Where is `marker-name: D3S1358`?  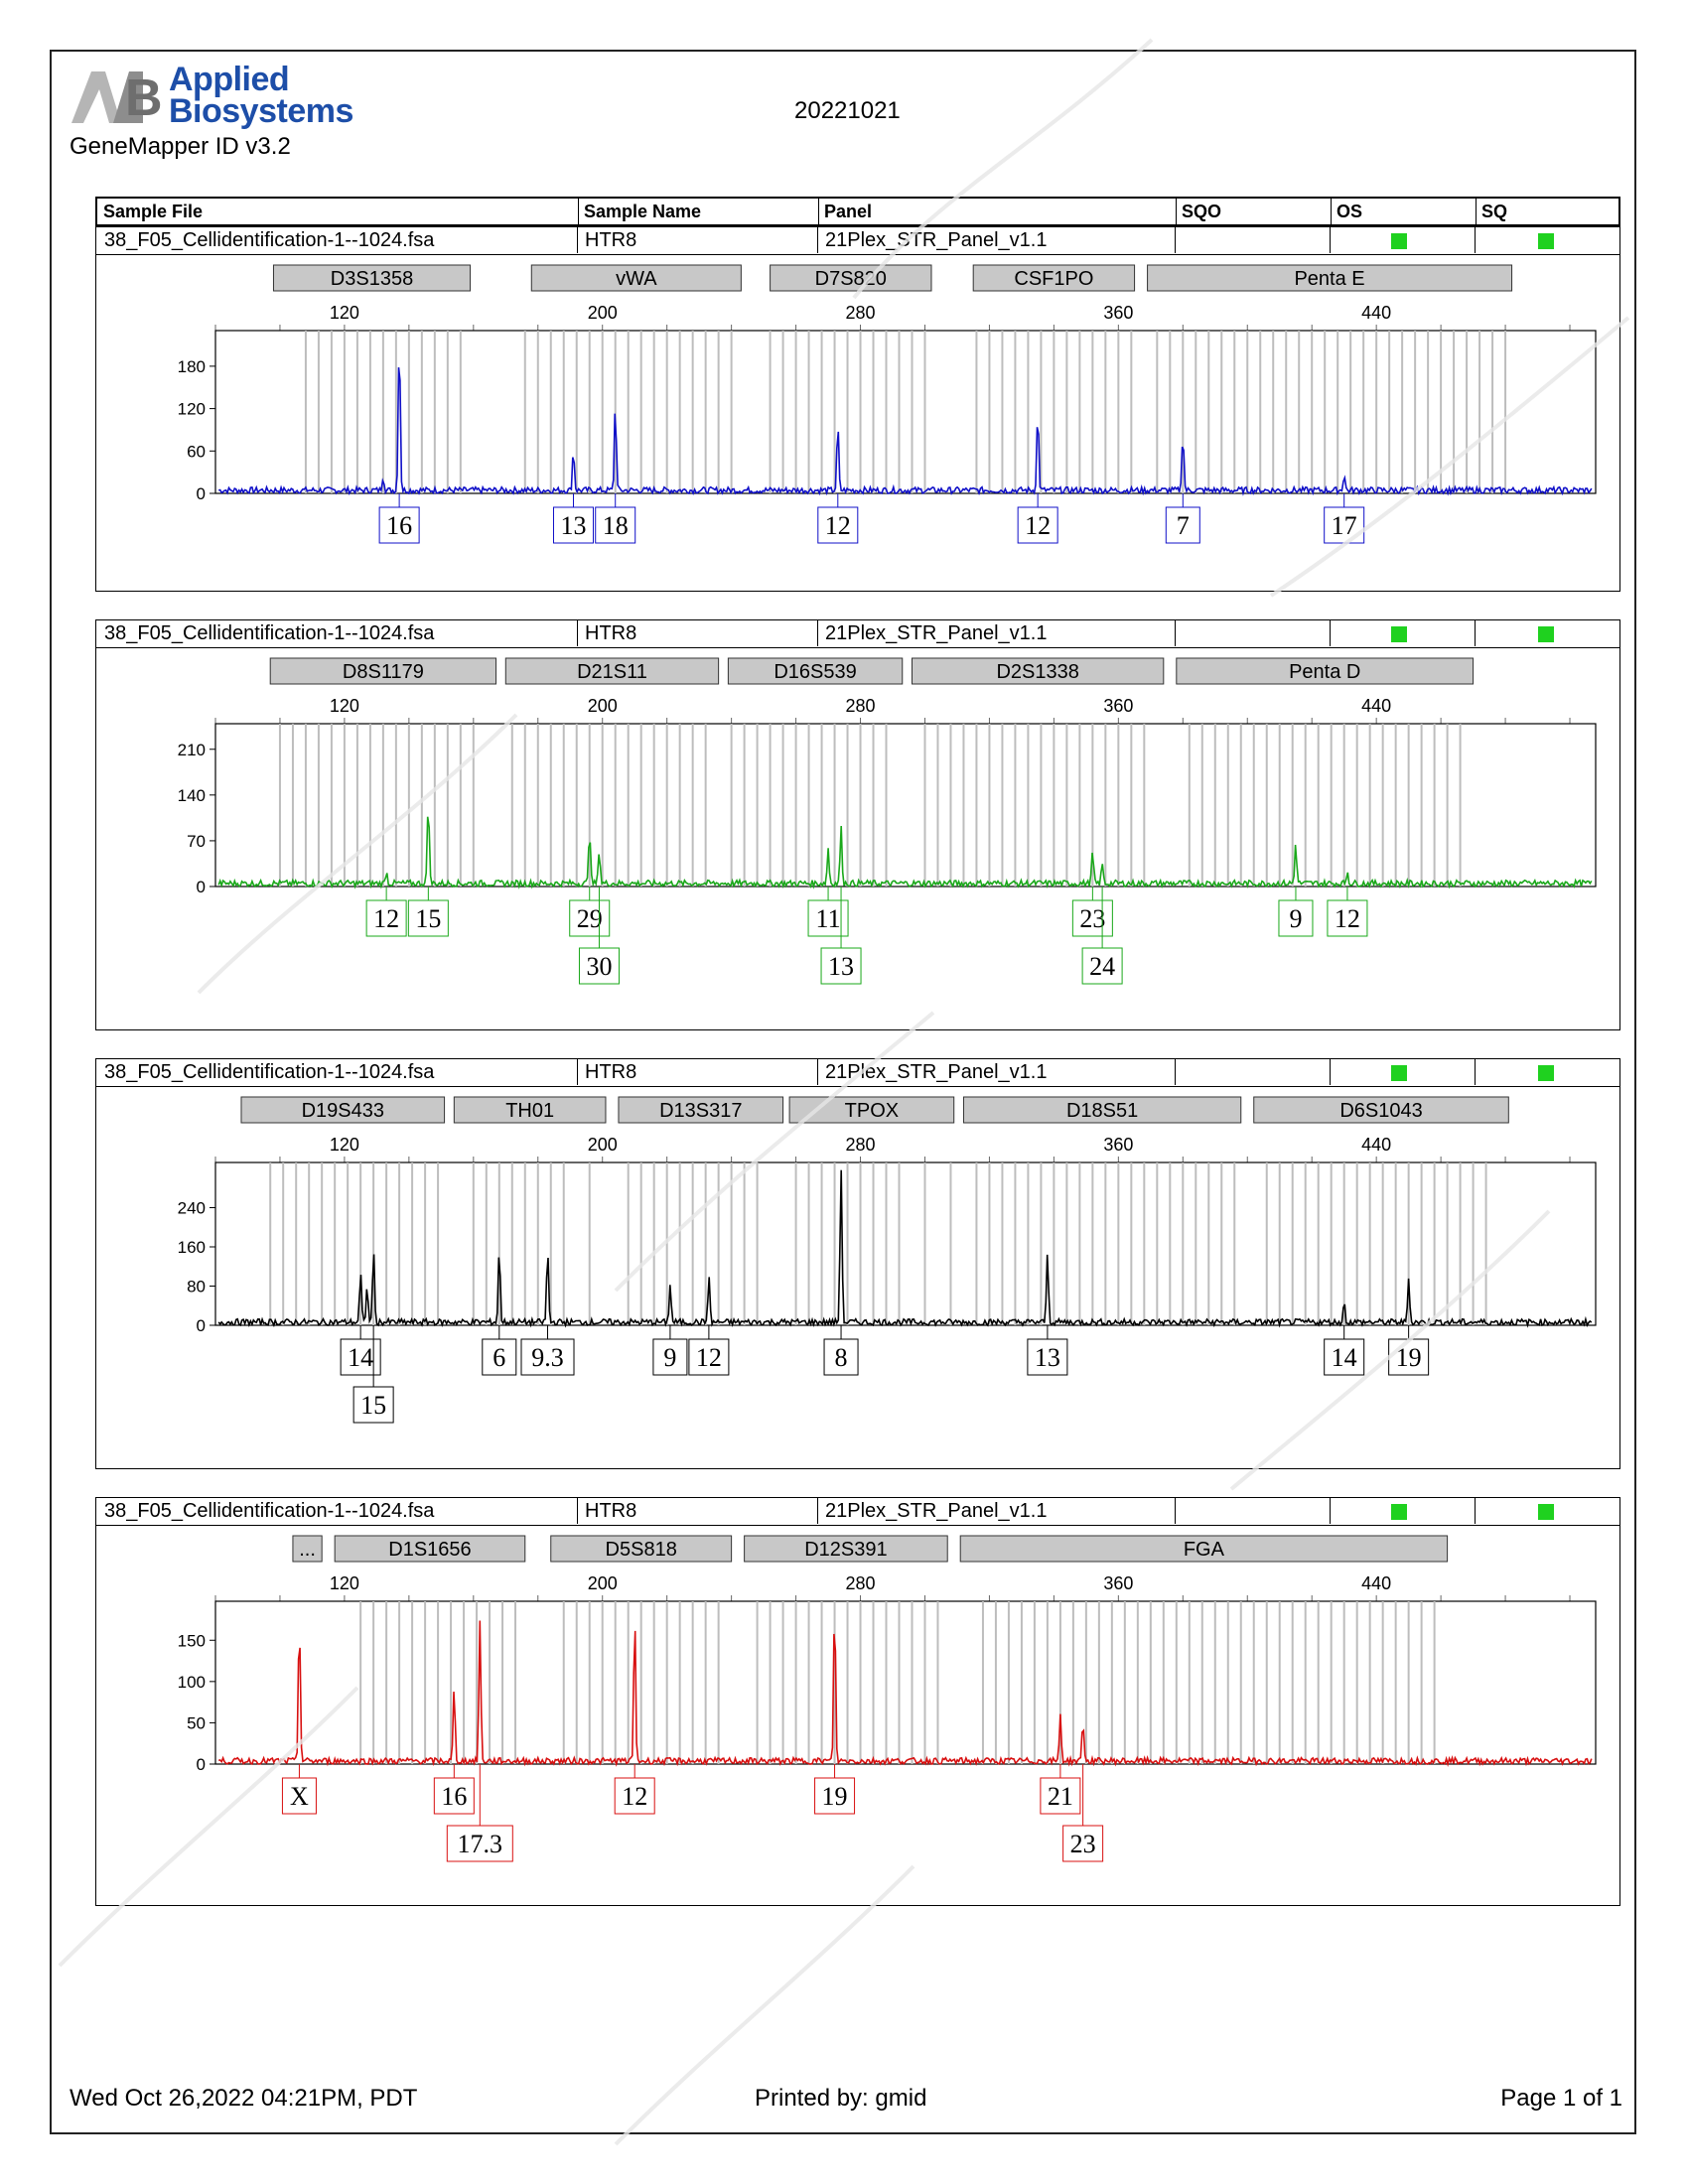
marker-name: D3S1358 is located at coordinates (372, 279).